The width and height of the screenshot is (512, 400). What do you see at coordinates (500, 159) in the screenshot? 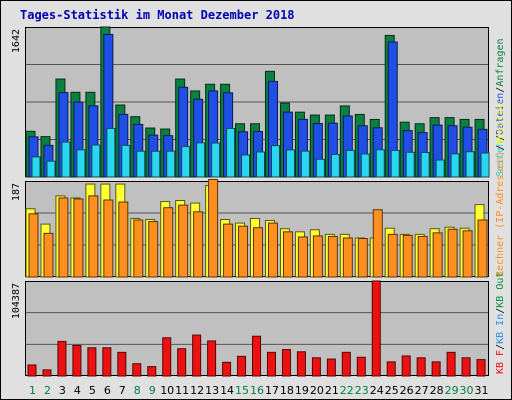
I see `legend-seiten: Seiten` at bounding box center [500, 159].